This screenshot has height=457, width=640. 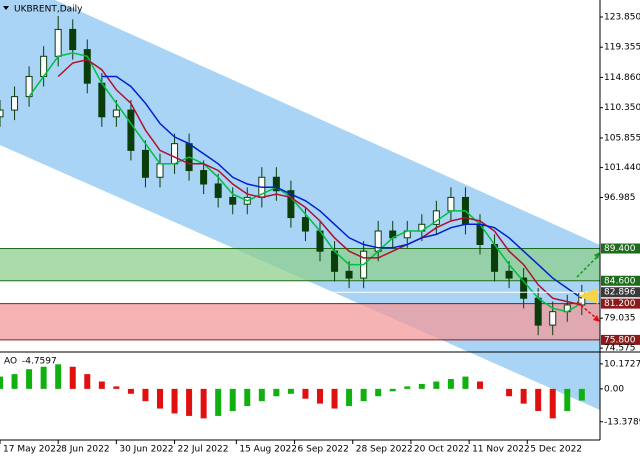 I want to click on triangle-marker, so click(x=588, y=296).